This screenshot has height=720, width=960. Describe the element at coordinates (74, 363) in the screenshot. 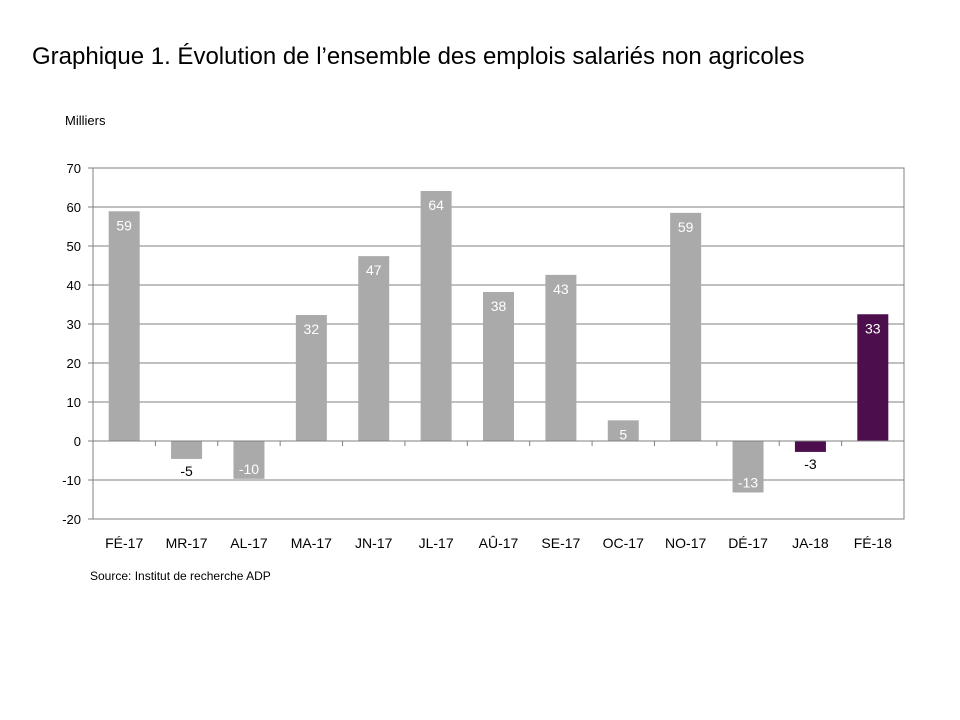

I see `y-tick-label: 20` at that location.